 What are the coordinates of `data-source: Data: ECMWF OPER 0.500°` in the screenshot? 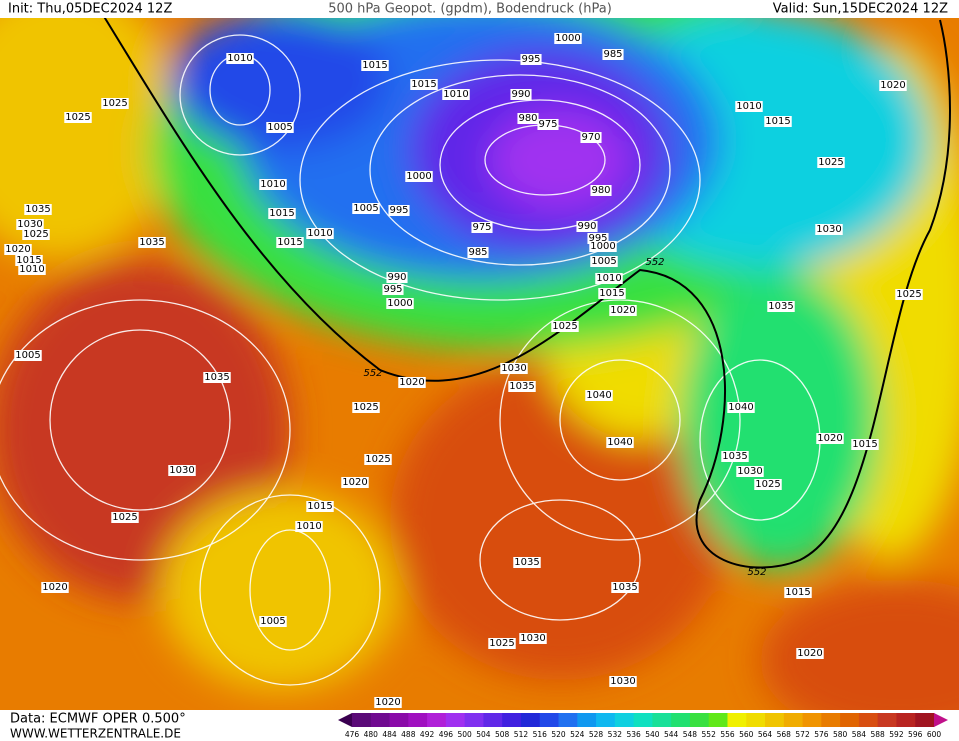 It's located at (98, 719).